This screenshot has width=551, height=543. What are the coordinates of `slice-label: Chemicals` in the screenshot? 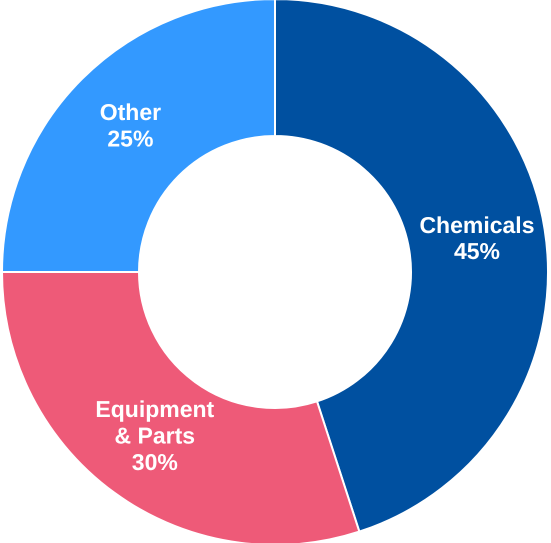 It's located at (477, 225).